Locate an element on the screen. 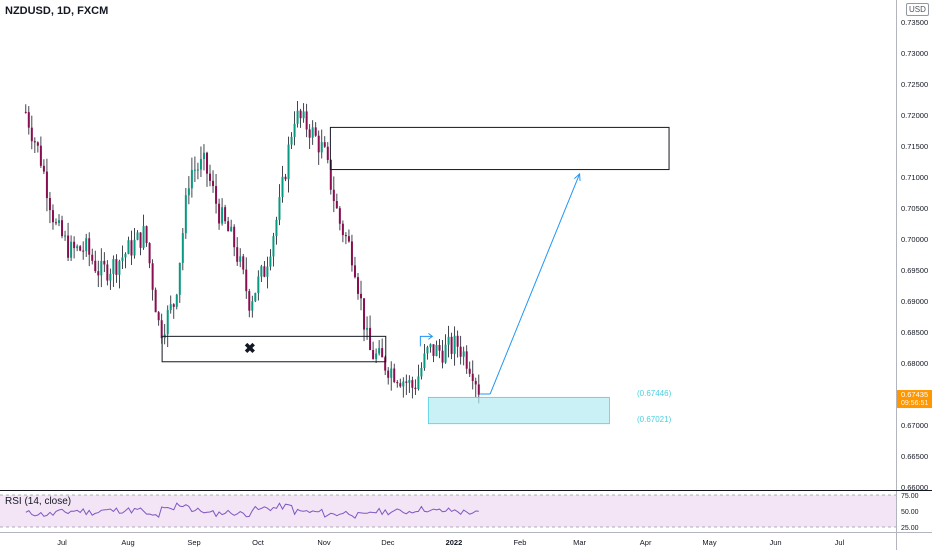 This screenshot has height=550, width=932. cross-marker: ✖ is located at coordinates (250, 348).